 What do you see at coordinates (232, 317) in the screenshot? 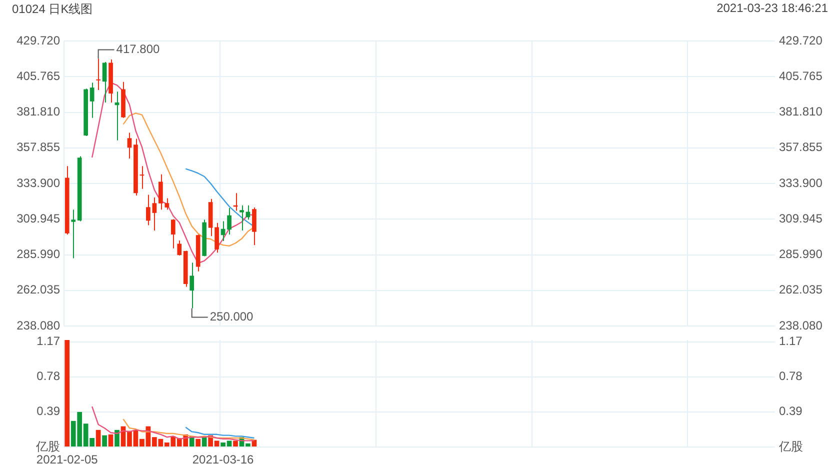
I see `annotation: 250.000` at bounding box center [232, 317].